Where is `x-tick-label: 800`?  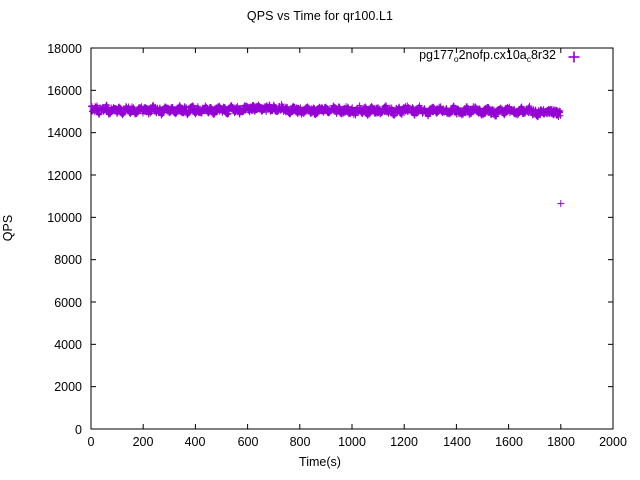 x-tick-label: 800 is located at coordinates (300, 442).